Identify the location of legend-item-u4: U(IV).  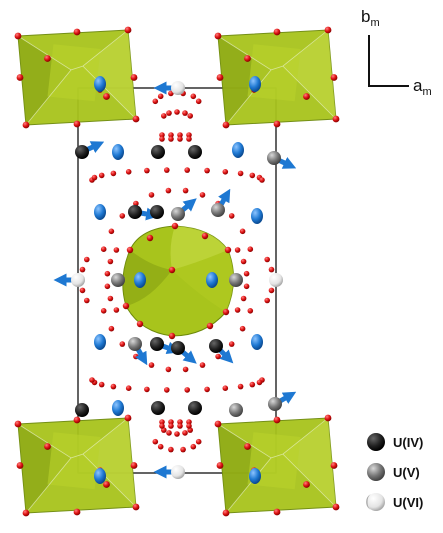
(395, 442).